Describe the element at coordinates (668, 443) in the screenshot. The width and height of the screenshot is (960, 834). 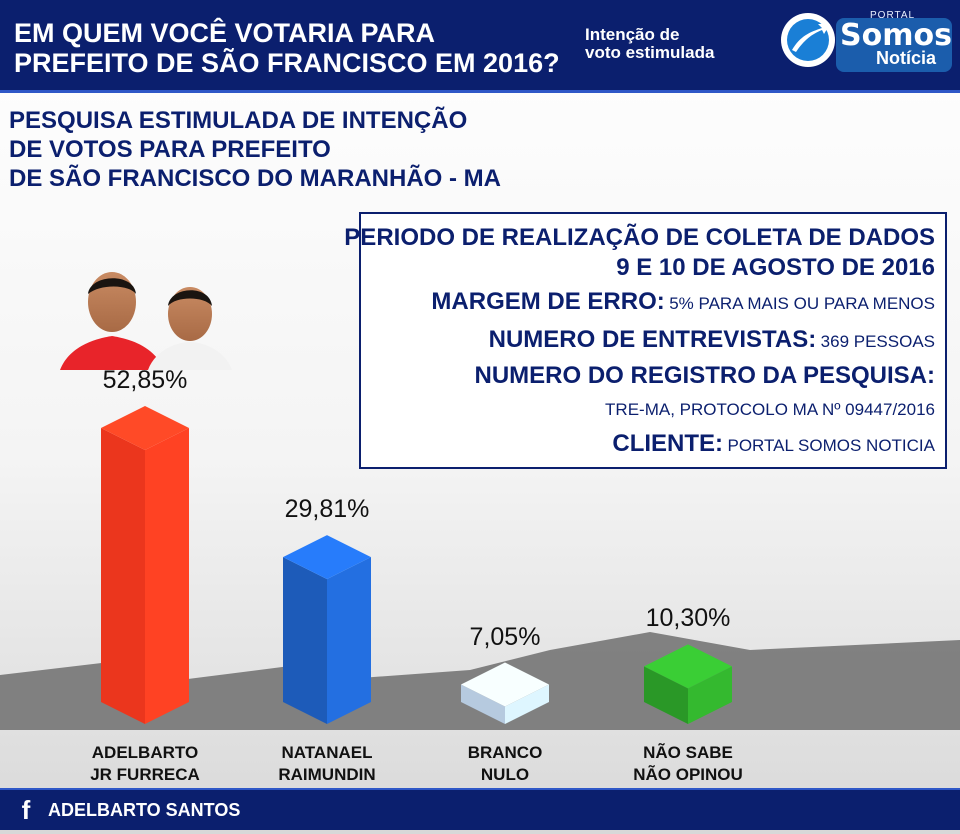
I see `client-label: CLIENTE:` at that location.